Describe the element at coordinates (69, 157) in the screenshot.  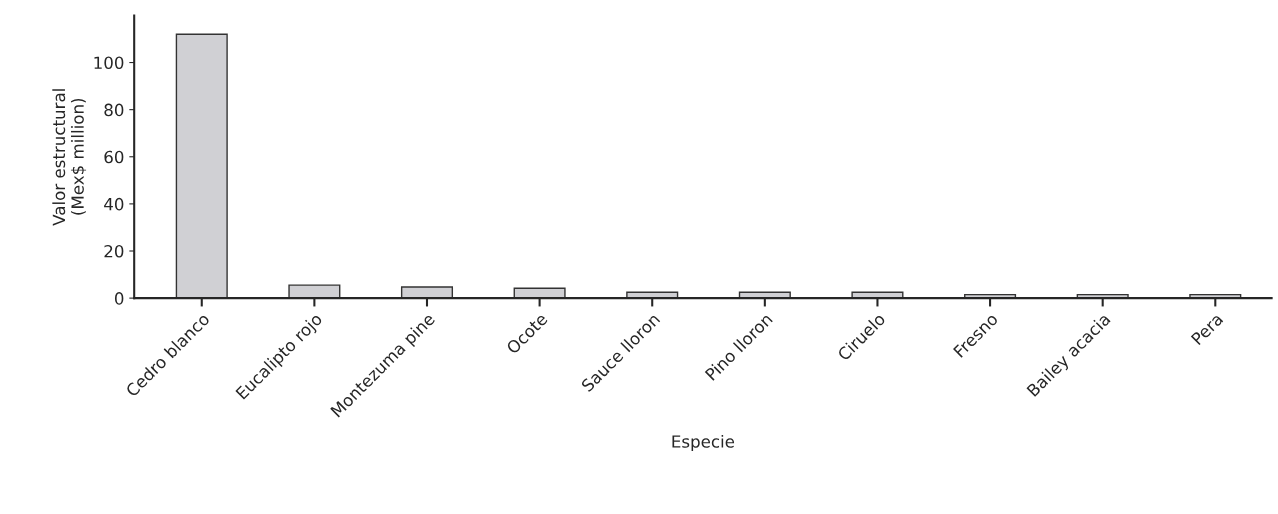
I see `y-axis-title: Valor estructural (Mex$ million)` at that location.